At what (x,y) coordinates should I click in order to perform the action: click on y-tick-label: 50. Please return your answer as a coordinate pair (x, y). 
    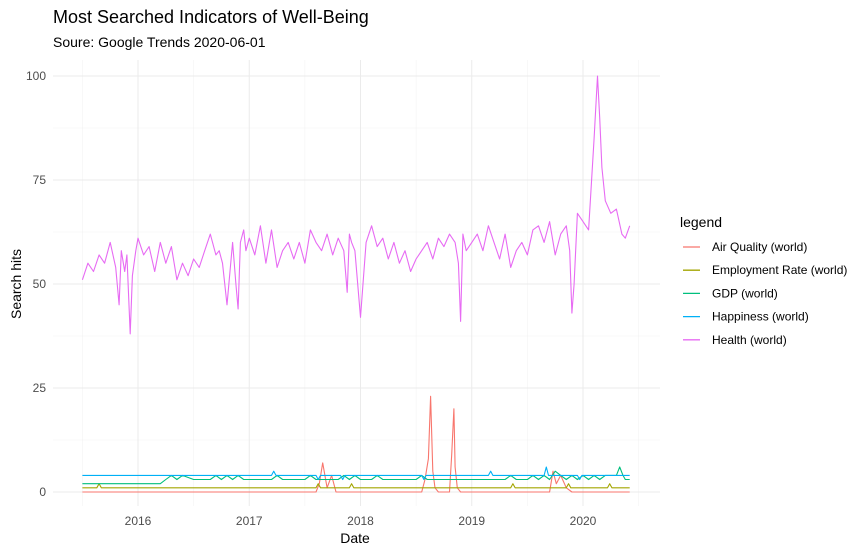
    Looking at the image, I should click on (40, 284).